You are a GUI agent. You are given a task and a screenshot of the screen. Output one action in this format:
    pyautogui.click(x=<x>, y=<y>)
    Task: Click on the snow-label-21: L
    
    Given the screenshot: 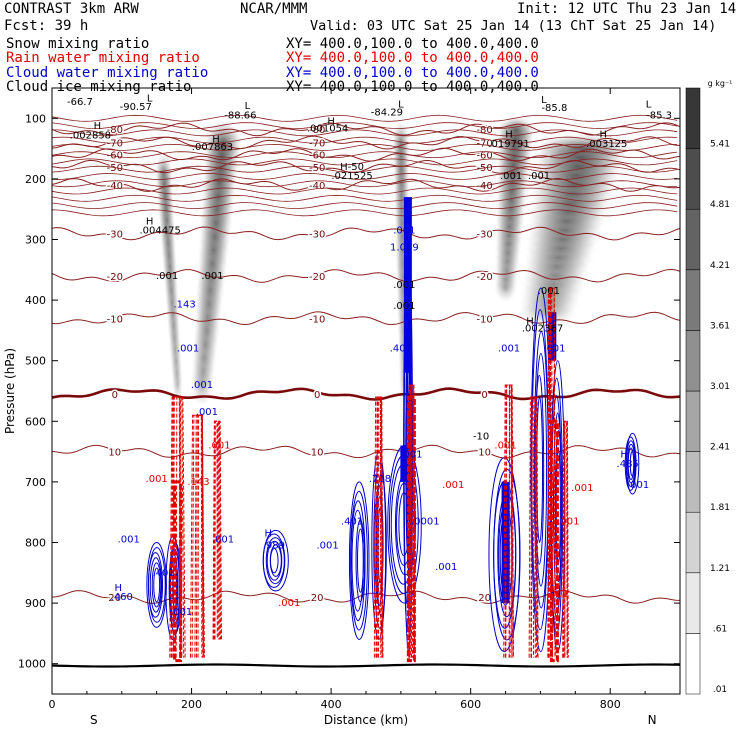 What is the action you would take?
    pyautogui.click(x=649, y=104)
    